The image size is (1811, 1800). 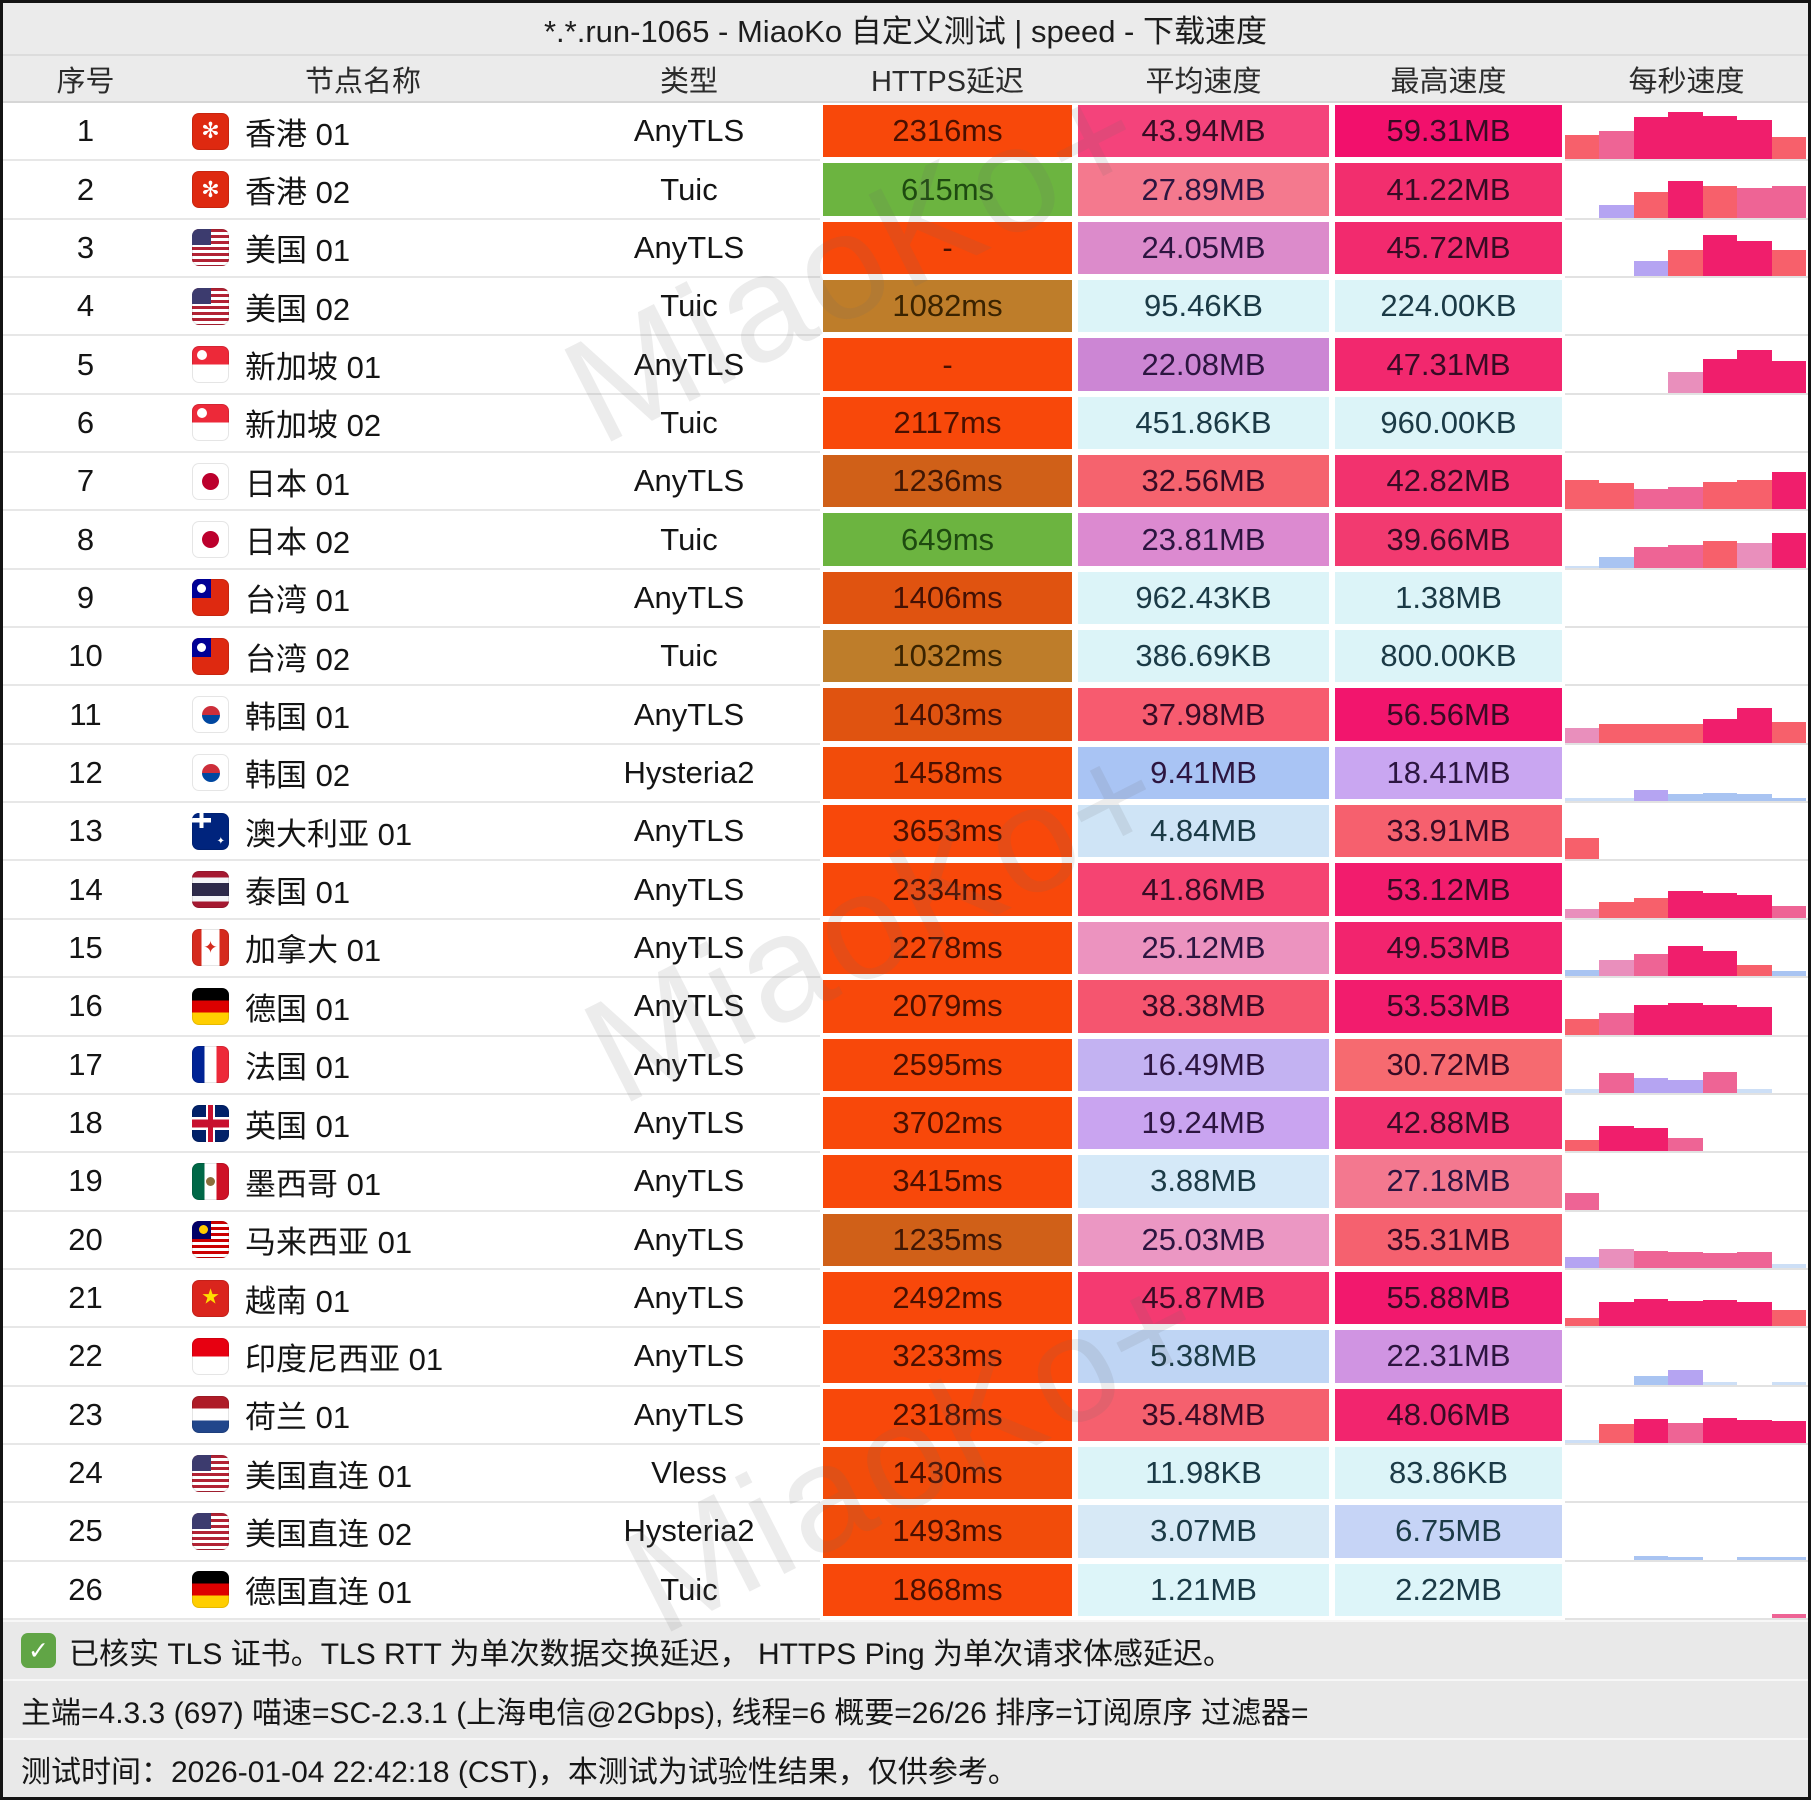 I want to click on table-header: 序号 节点名称 类型 HTTPS延迟 平均速度 最高速度 每秒速度, so click(x=905, y=79).